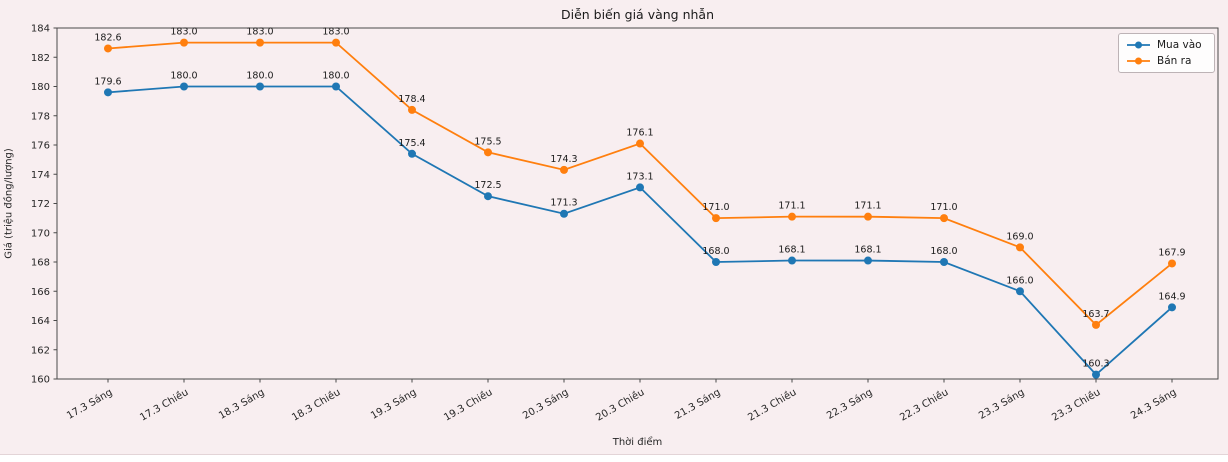  Describe the element at coordinates (546, 404) in the screenshot. I see `x-tick-label: 20.3 Sáng` at that location.